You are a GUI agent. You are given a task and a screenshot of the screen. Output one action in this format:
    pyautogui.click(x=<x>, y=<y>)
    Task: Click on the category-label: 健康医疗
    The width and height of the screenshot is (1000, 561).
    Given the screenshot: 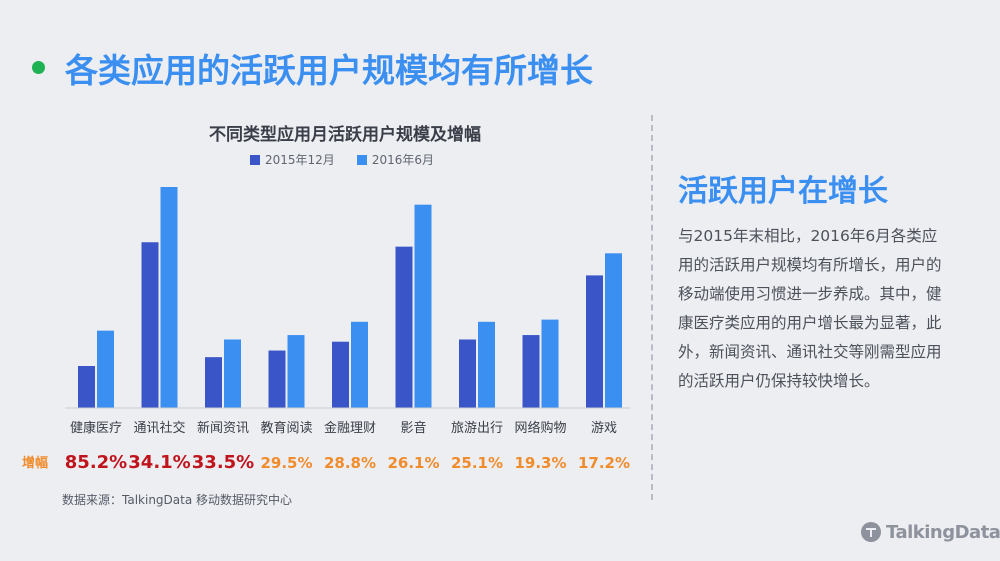 What is the action you would take?
    pyautogui.click(x=96, y=428)
    